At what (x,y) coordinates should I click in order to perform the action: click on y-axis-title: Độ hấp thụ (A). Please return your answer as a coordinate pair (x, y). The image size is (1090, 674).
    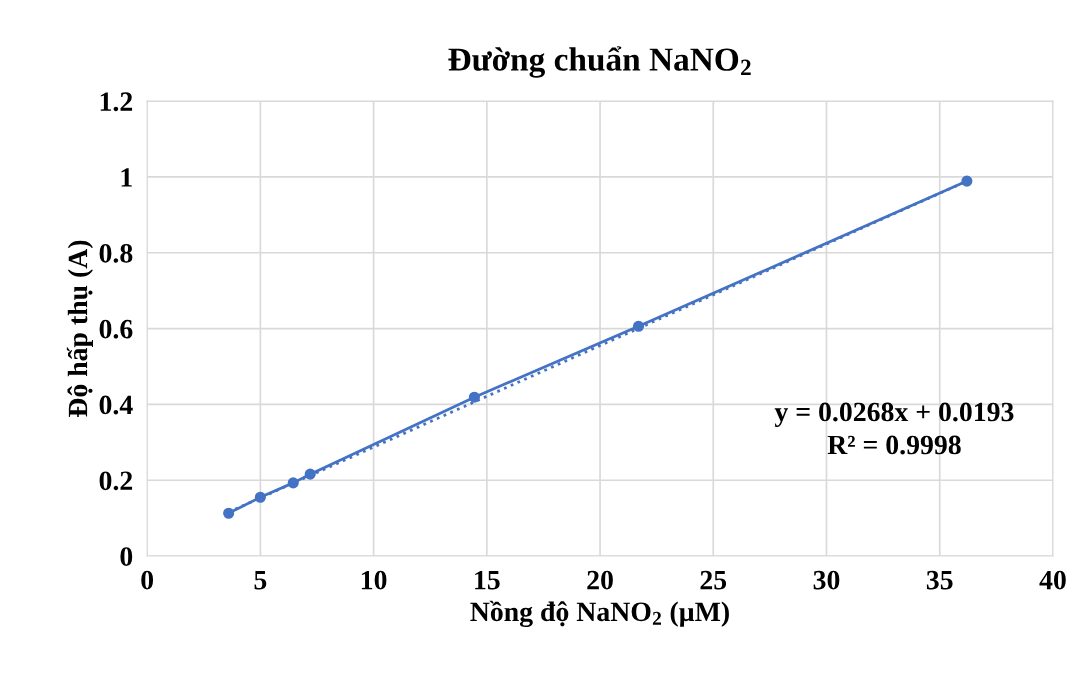
    Looking at the image, I should click on (79, 329).